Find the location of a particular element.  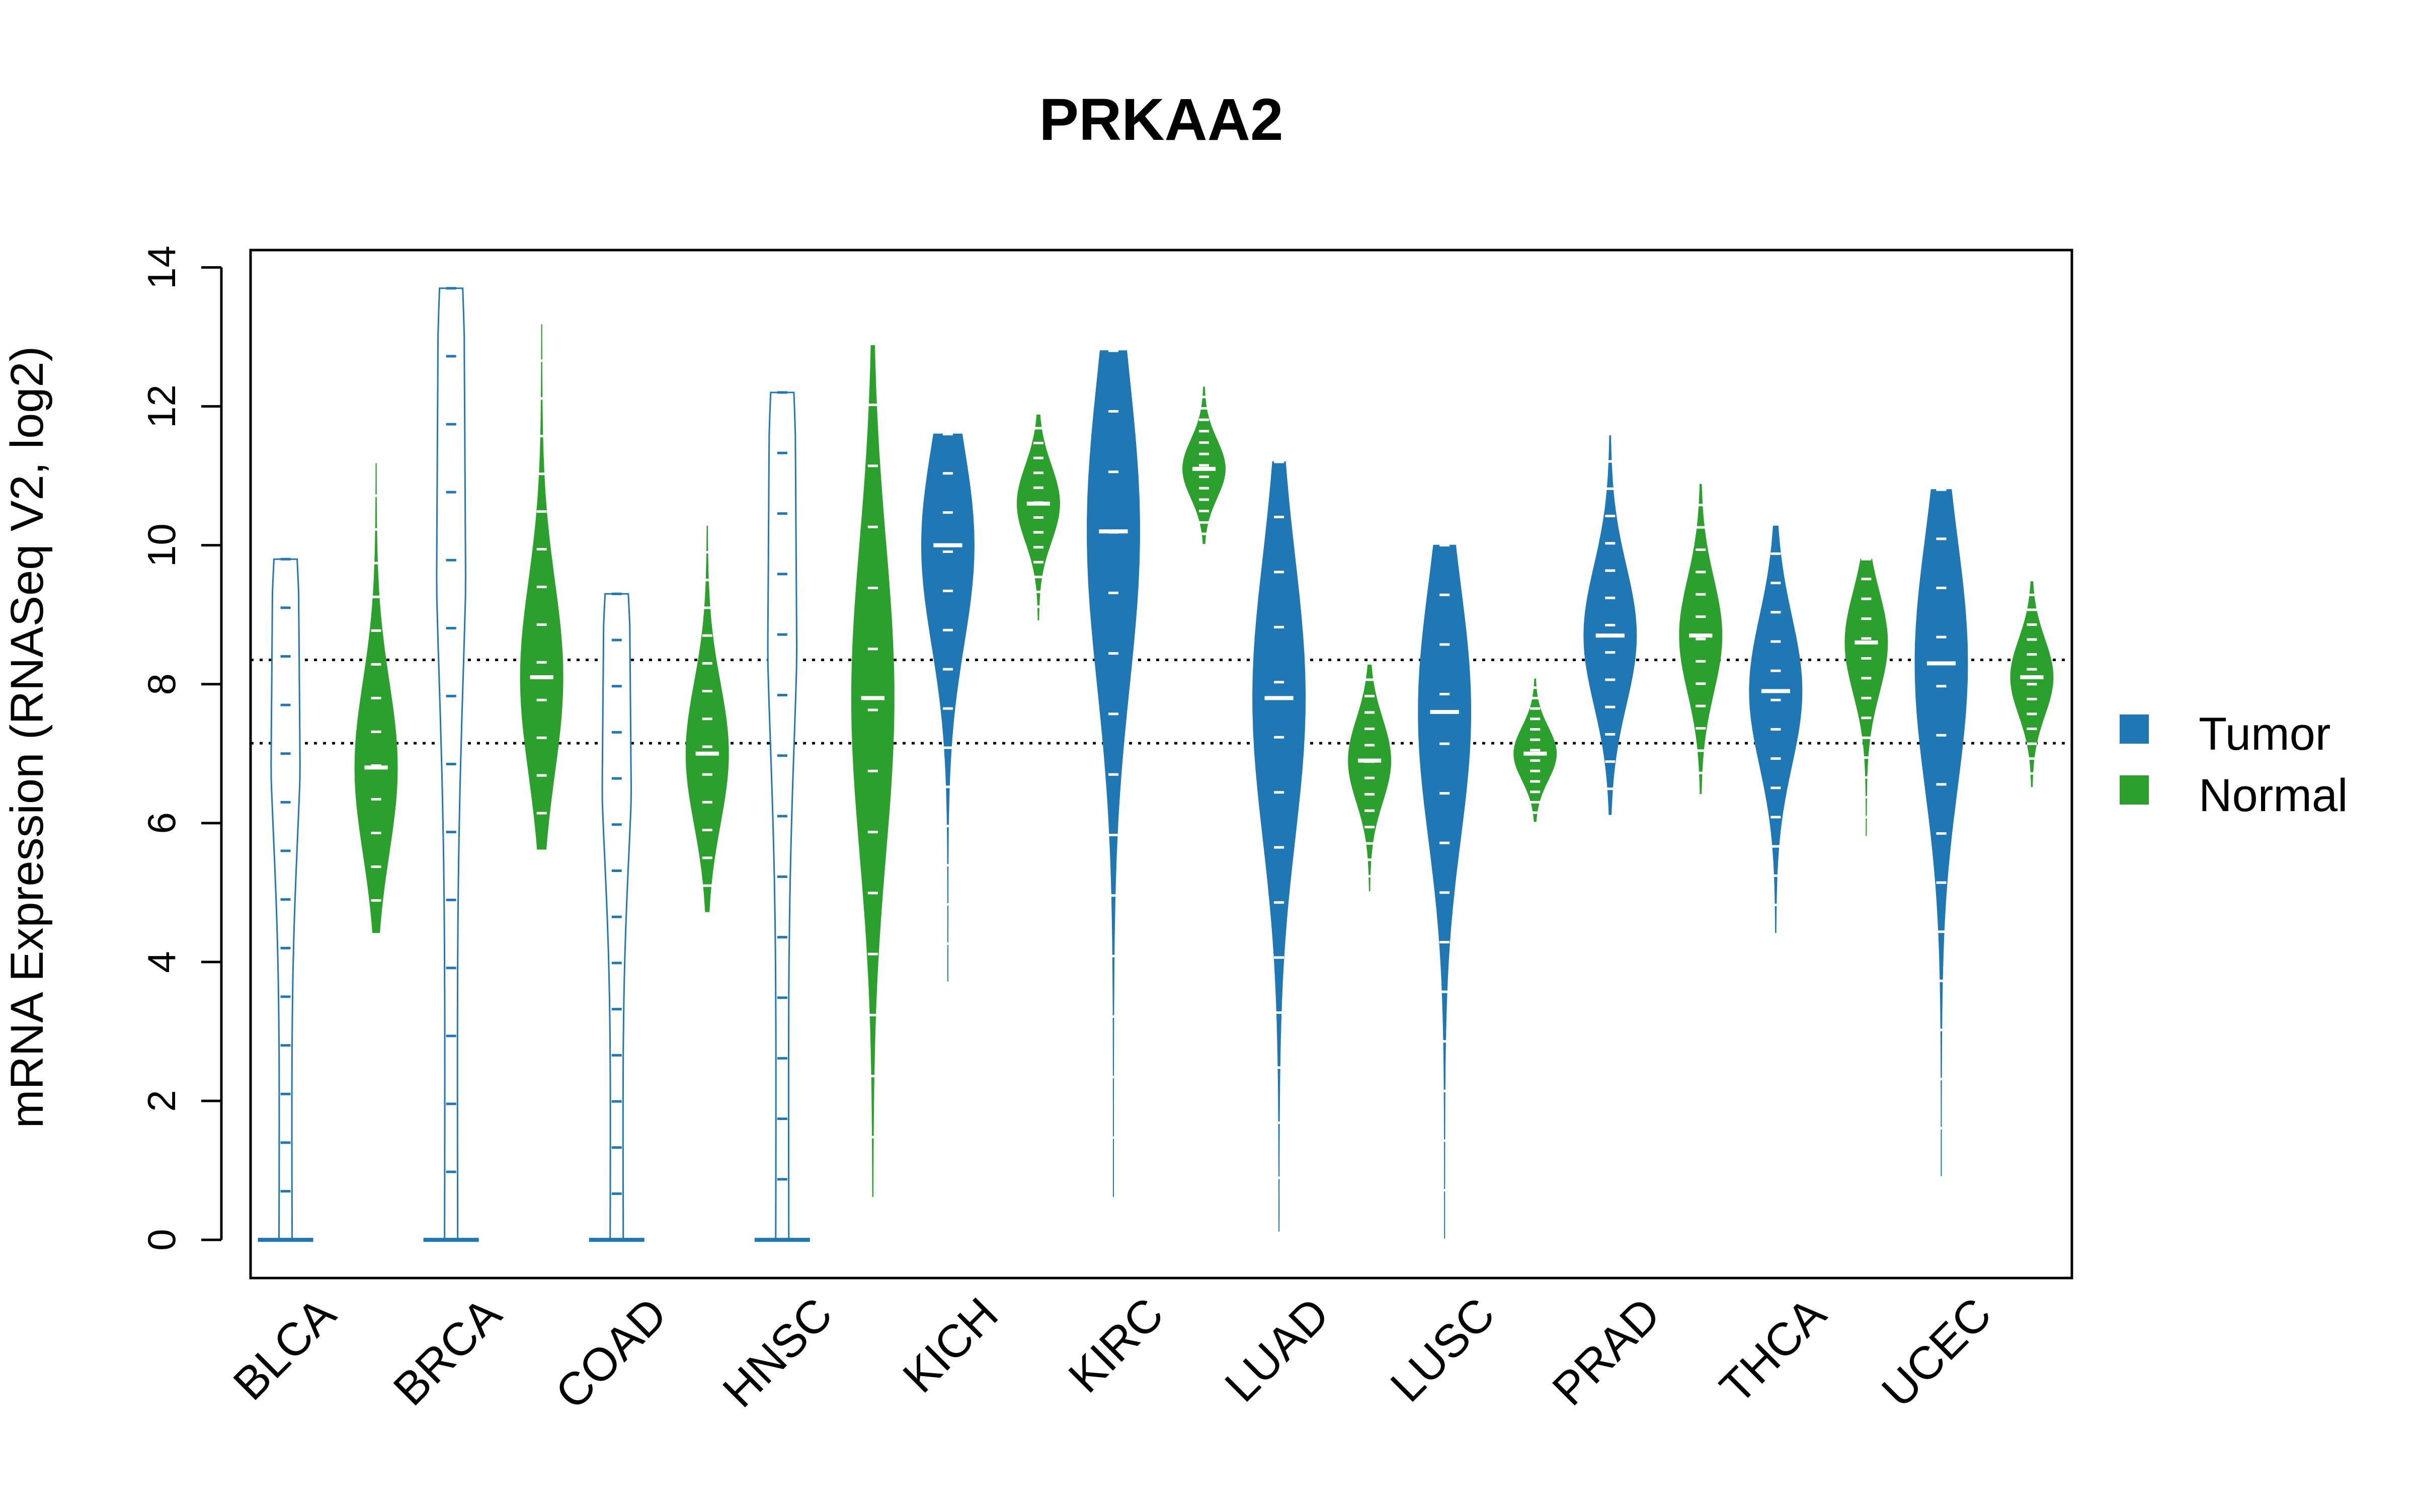

legend-swatch-tumor is located at coordinates (2134, 729).